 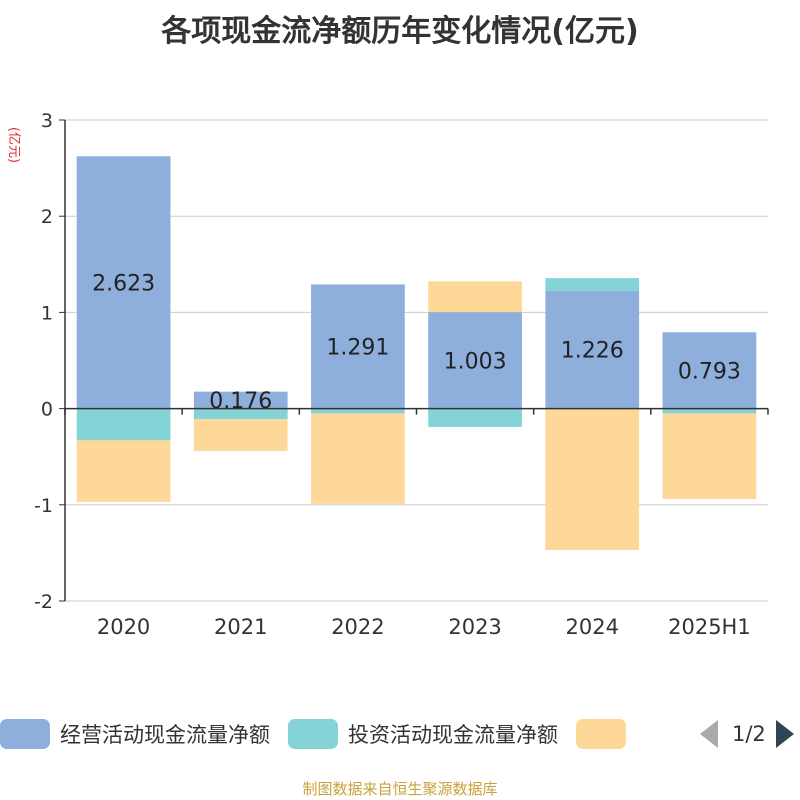 I want to click on chart-title: 各项现金流净额历年变化情况(亿元), so click(x=400, y=31).